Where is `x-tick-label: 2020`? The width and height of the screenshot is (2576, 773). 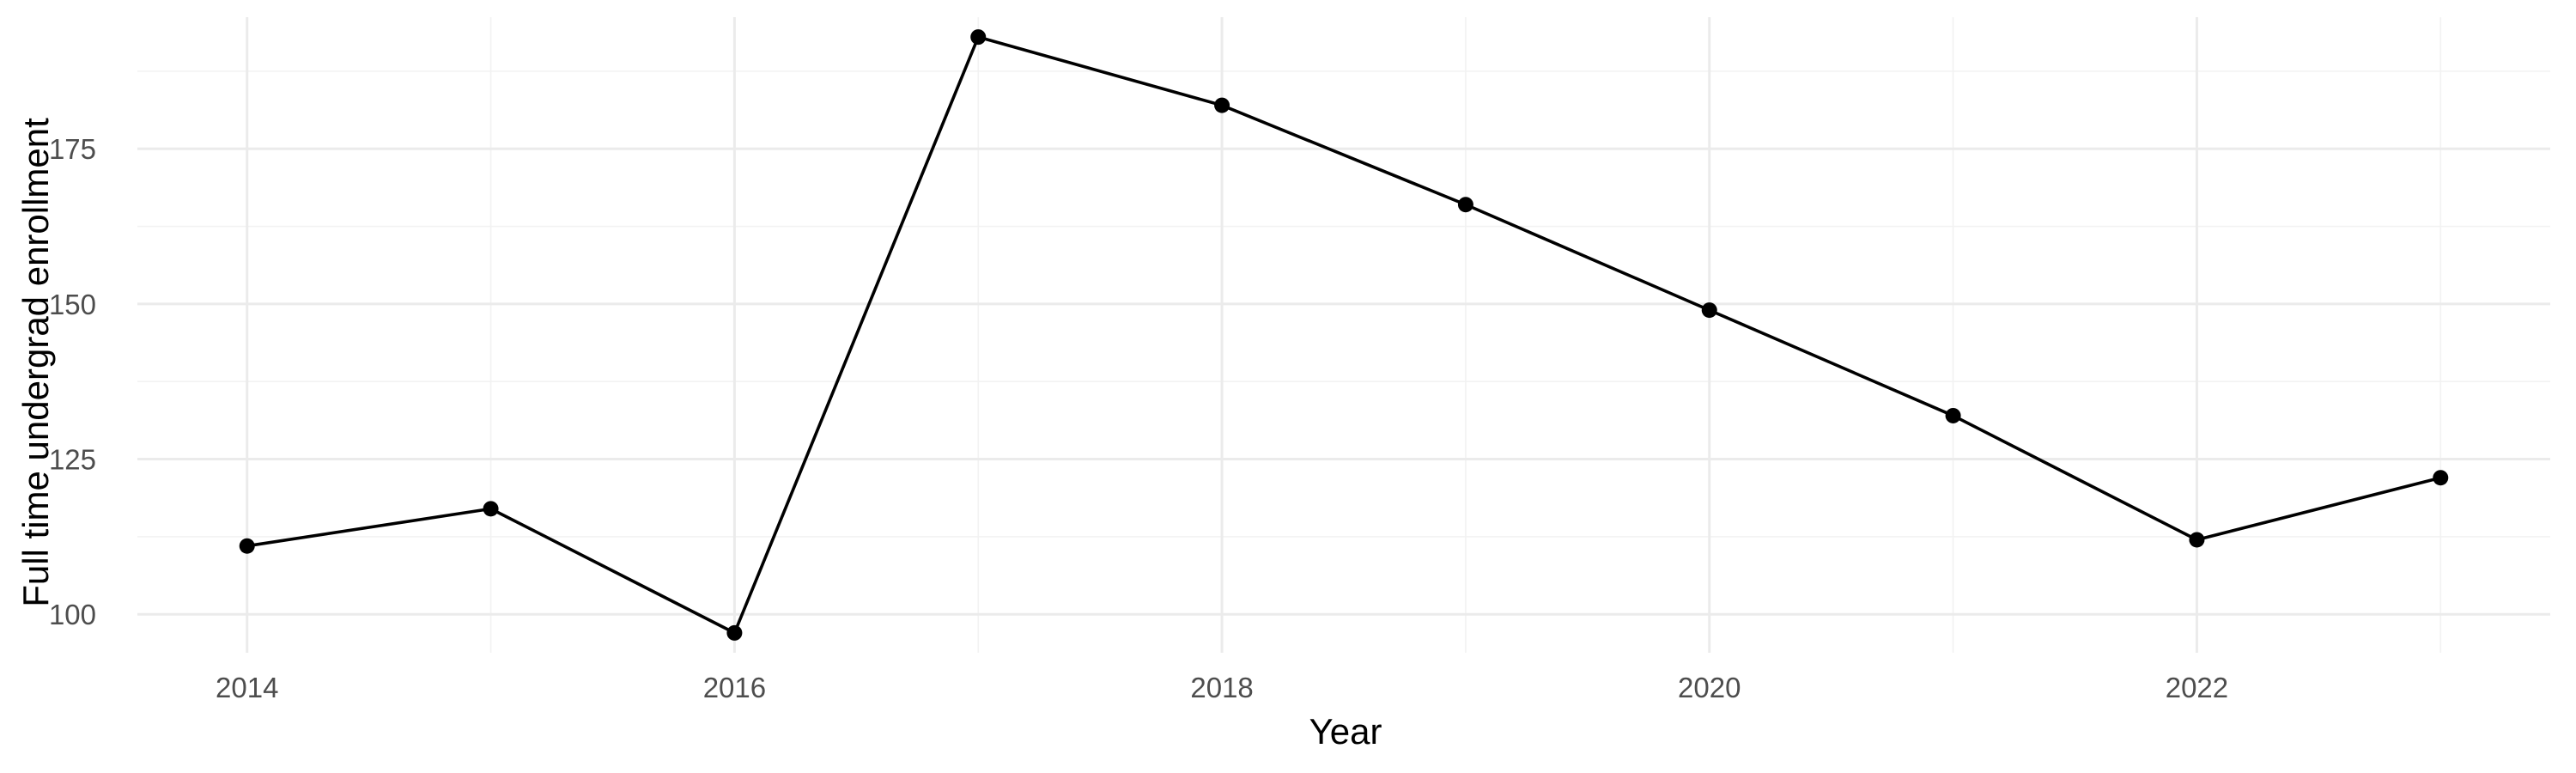
x-tick-label: 2020 is located at coordinates (1709, 687).